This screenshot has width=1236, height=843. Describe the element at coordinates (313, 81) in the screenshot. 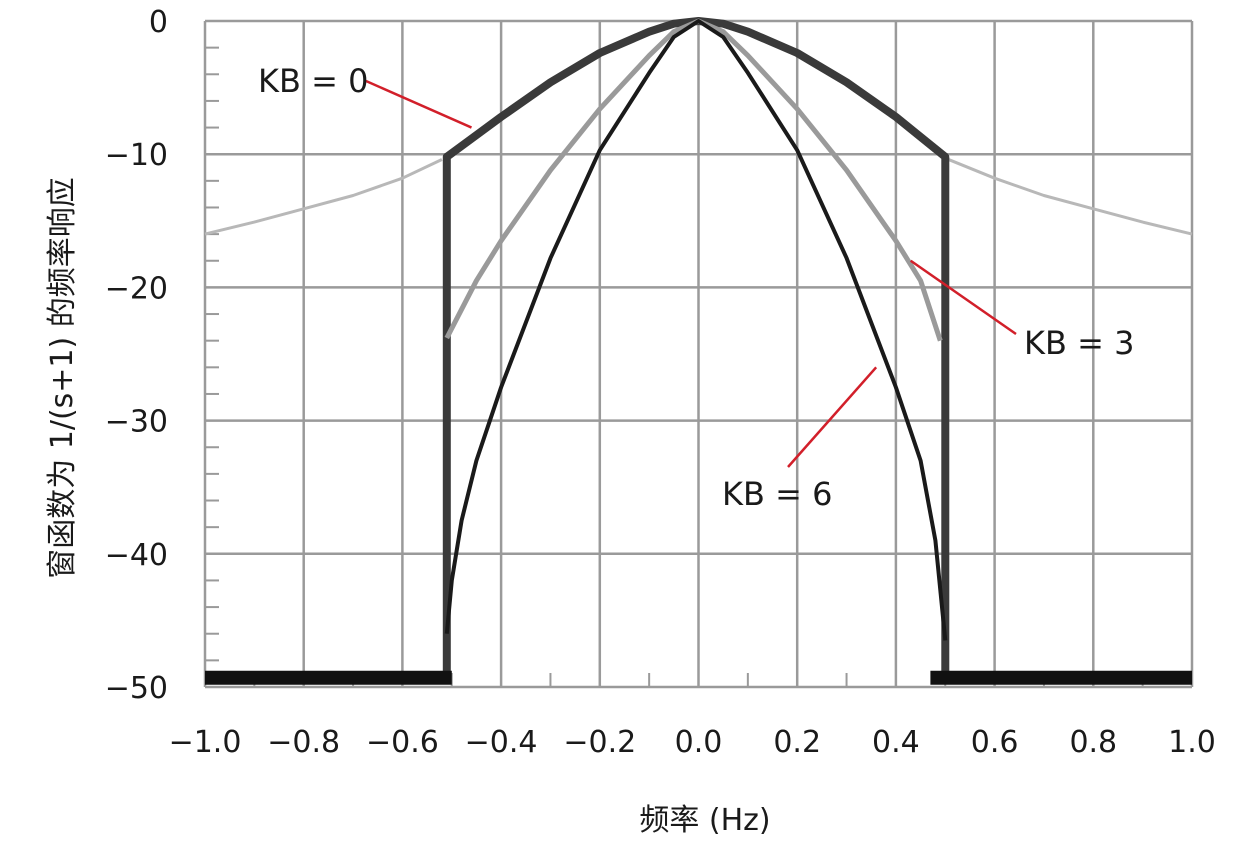

I see `annotation-label-kb0: KB = 0` at that location.